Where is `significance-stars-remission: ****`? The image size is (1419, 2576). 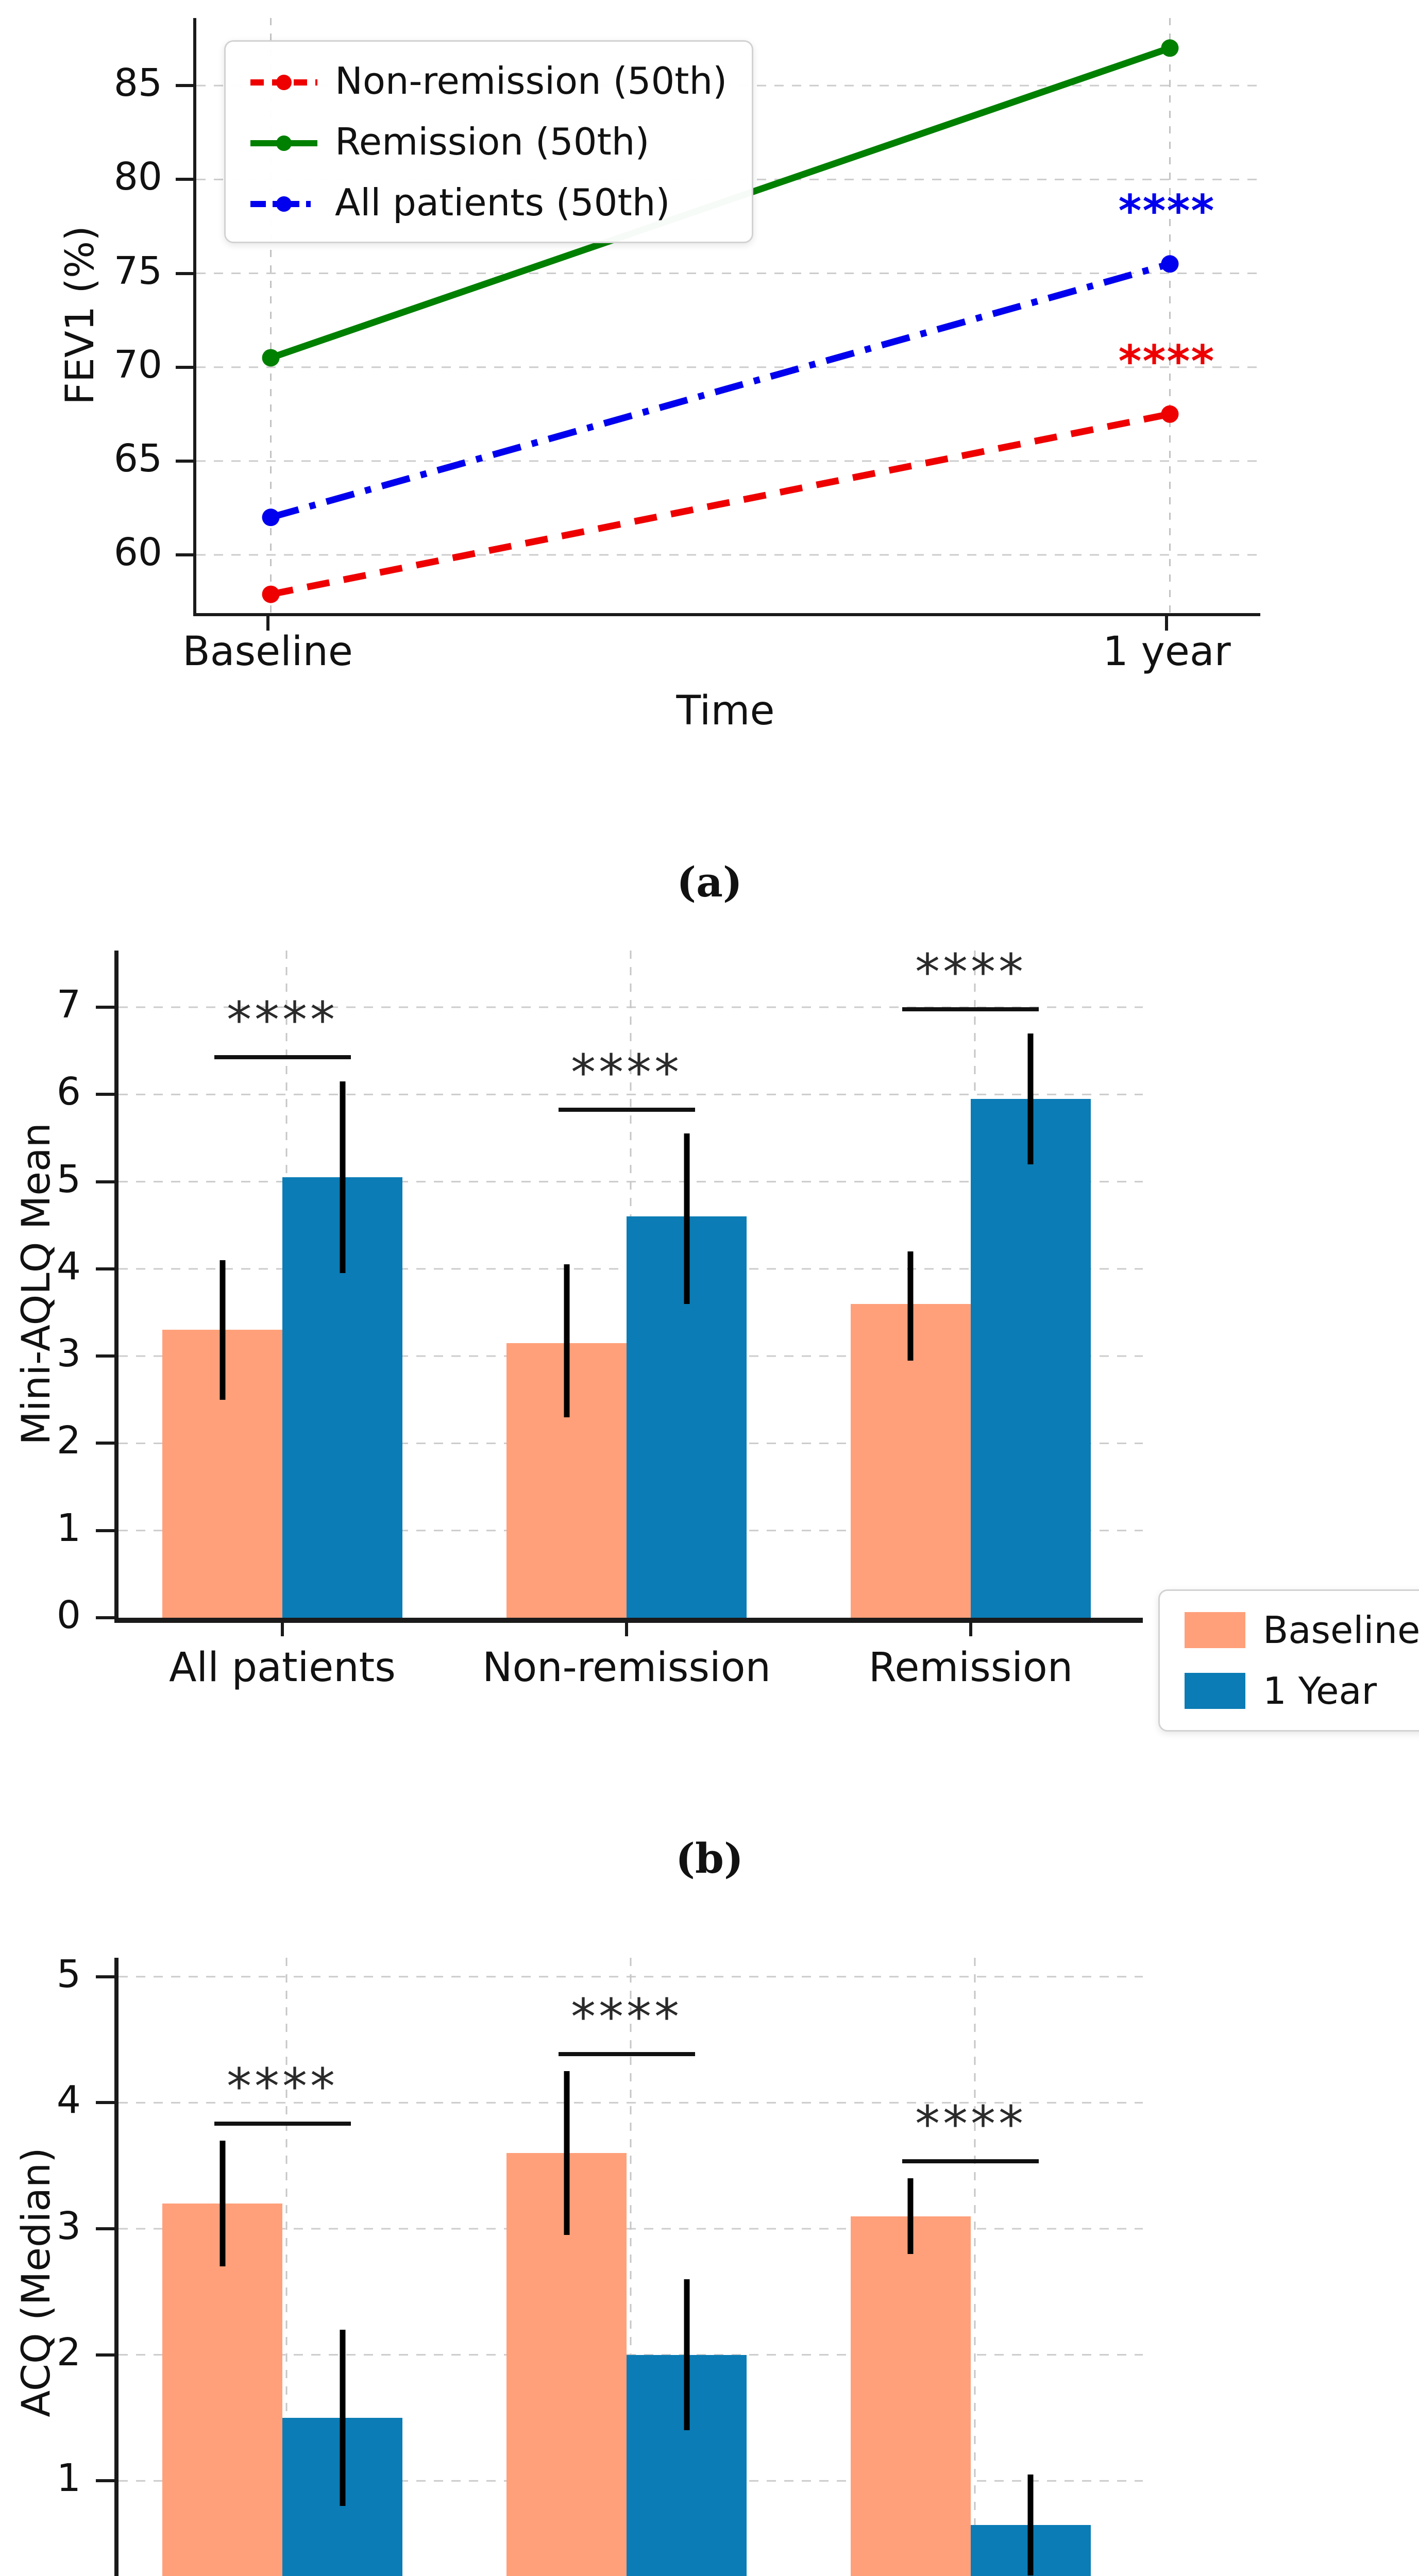
significance-stars-remission: **** is located at coordinates (970, 2124).